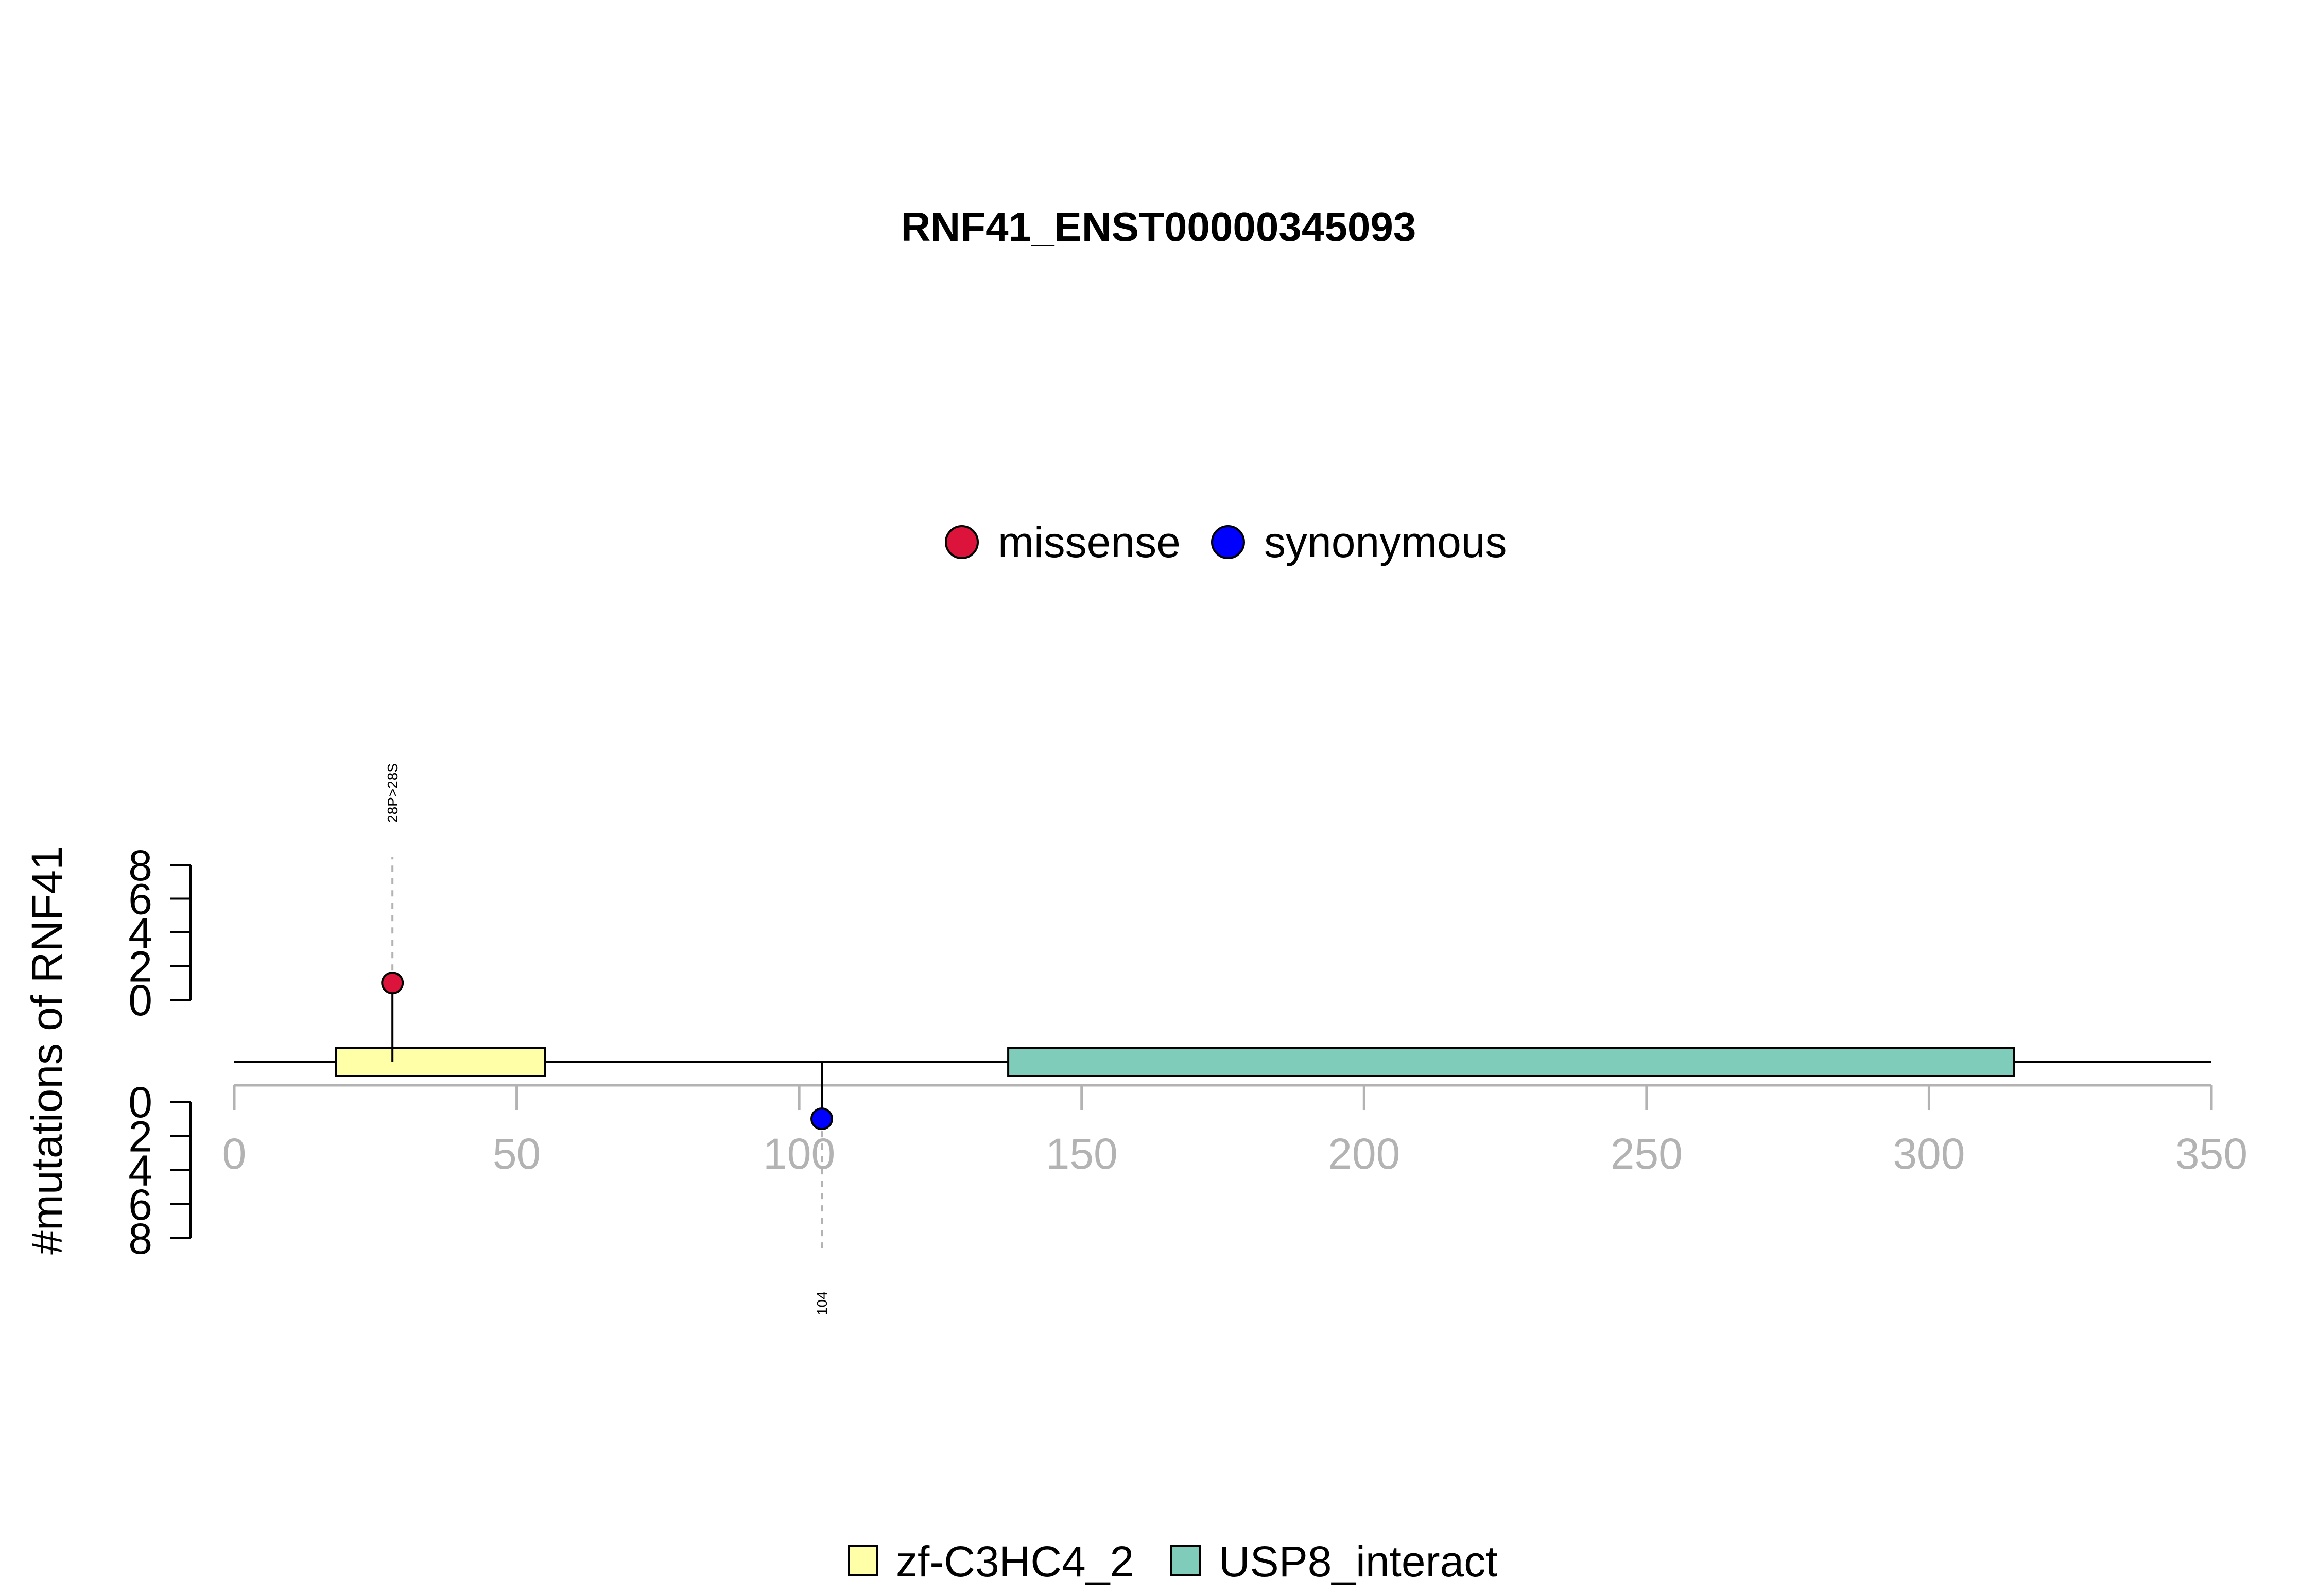 This screenshot has height=1596, width=2317. I want to click on mutation-legend: missense synonymous, so click(1226, 542).